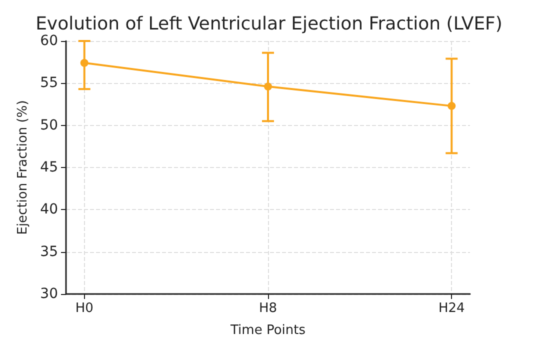 This screenshot has width=538, height=358. What do you see at coordinates (268, 330) in the screenshot?
I see `x-axis-title: Time Points` at bounding box center [268, 330].